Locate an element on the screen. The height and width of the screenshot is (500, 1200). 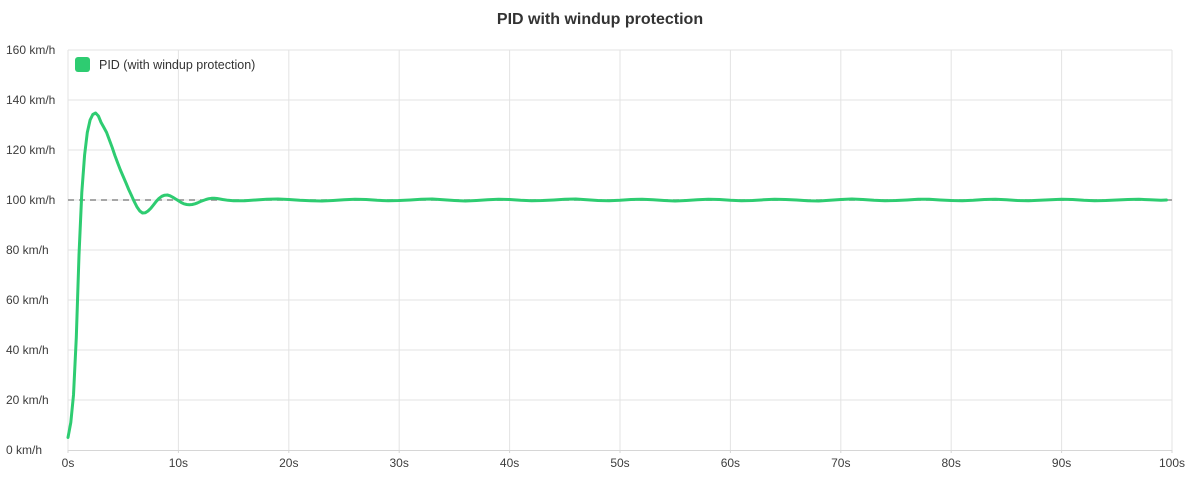
x-tick-label: 20s is located at coordinates (289, 463).